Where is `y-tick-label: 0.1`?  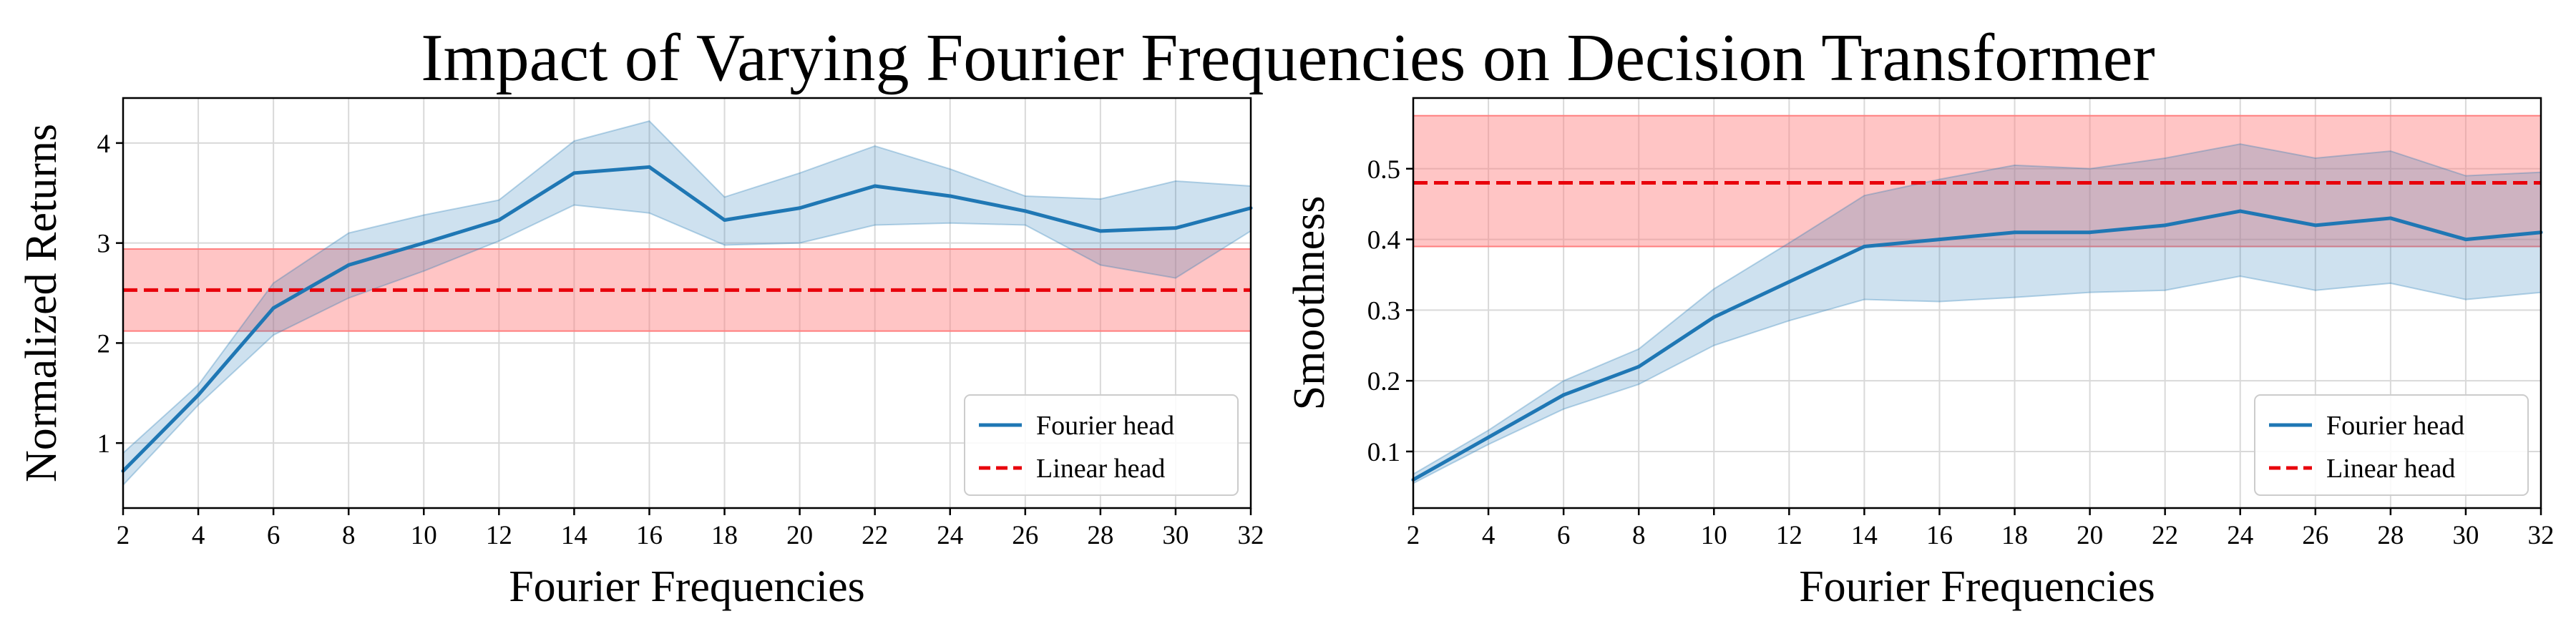 y-tick-label: 0.1 is located at coordinates (1383, 452).